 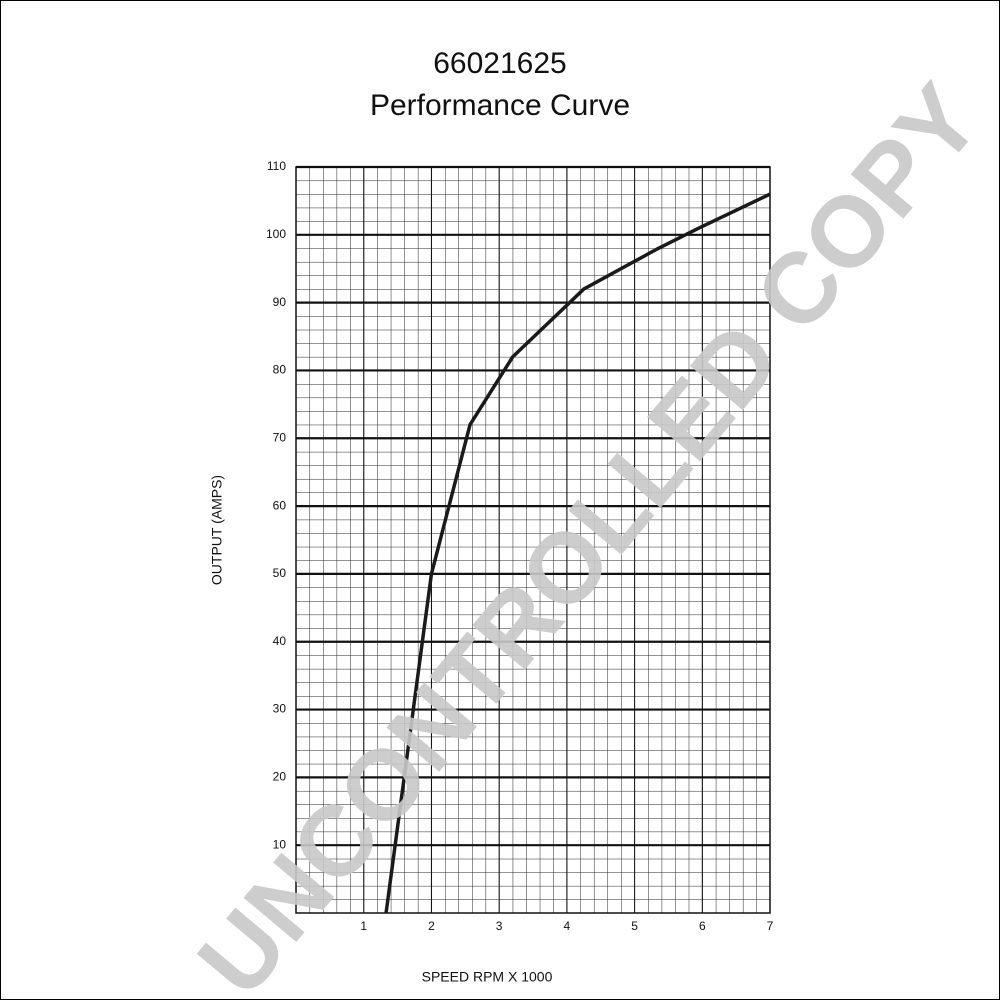 I want to click on y-tick-label: 20, so click(x=280, y=777).